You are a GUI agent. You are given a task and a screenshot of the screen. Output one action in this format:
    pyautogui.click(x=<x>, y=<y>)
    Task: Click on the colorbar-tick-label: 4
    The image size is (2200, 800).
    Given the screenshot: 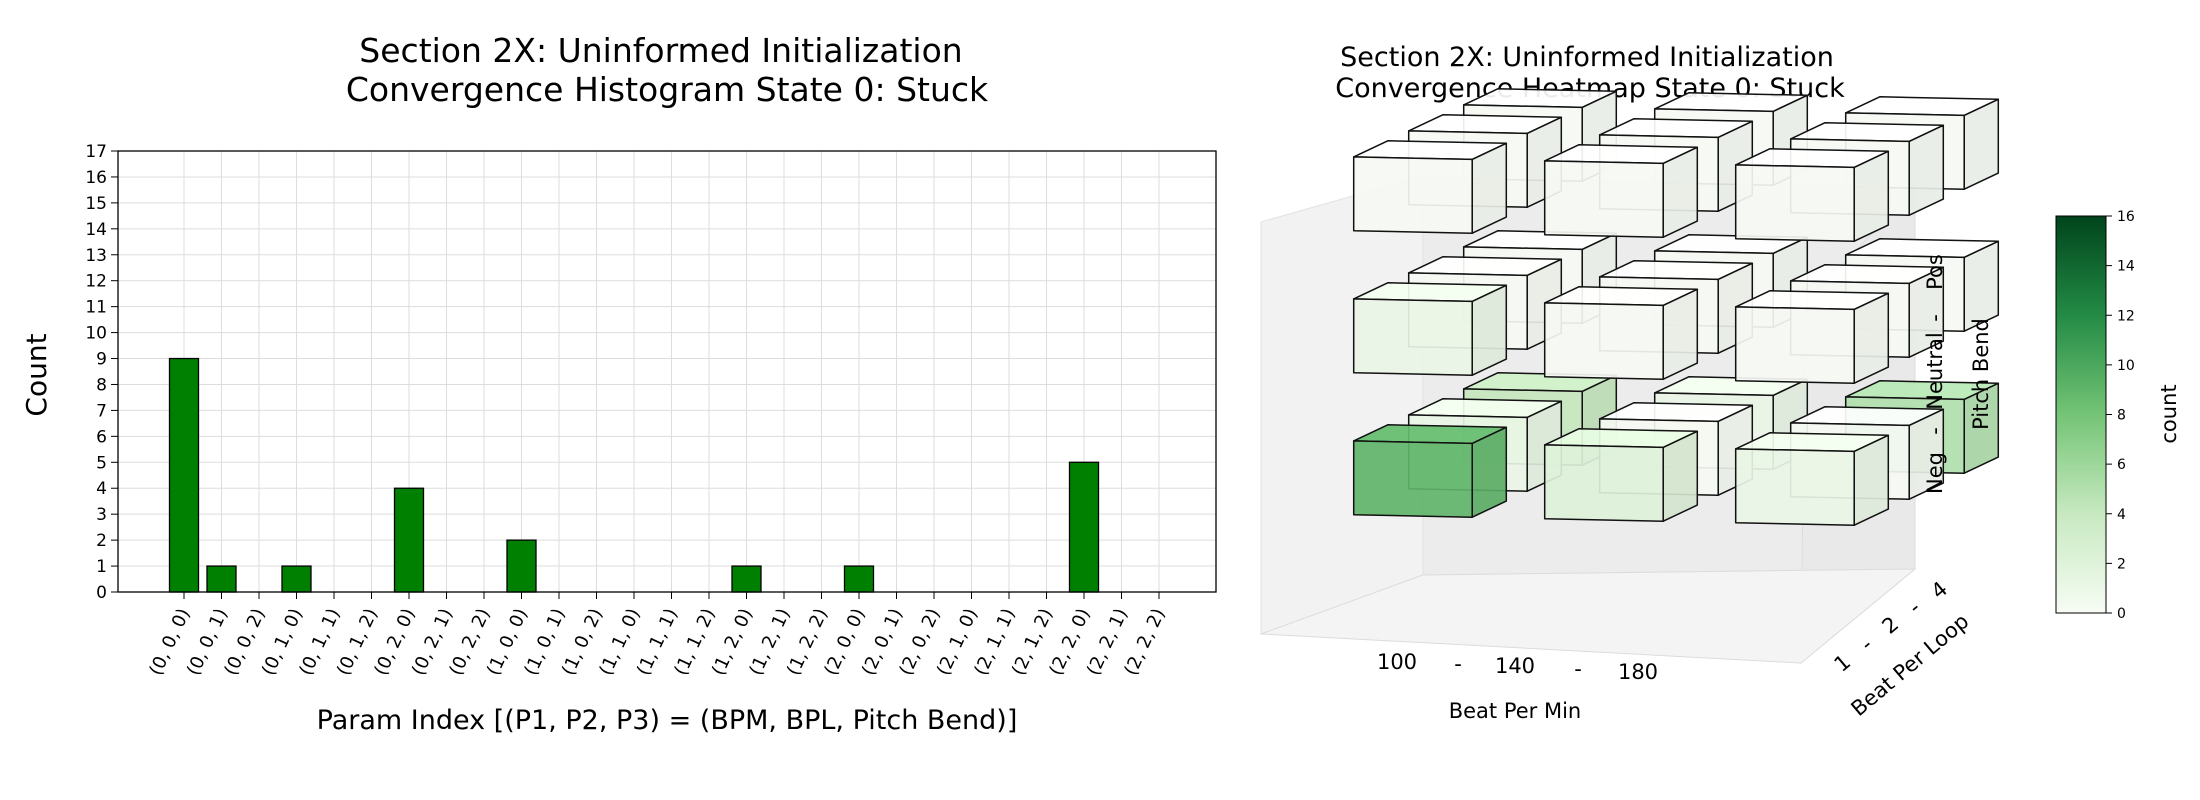 What is the action you would take?
    pyautogui.click(x=2121, y=515)
    